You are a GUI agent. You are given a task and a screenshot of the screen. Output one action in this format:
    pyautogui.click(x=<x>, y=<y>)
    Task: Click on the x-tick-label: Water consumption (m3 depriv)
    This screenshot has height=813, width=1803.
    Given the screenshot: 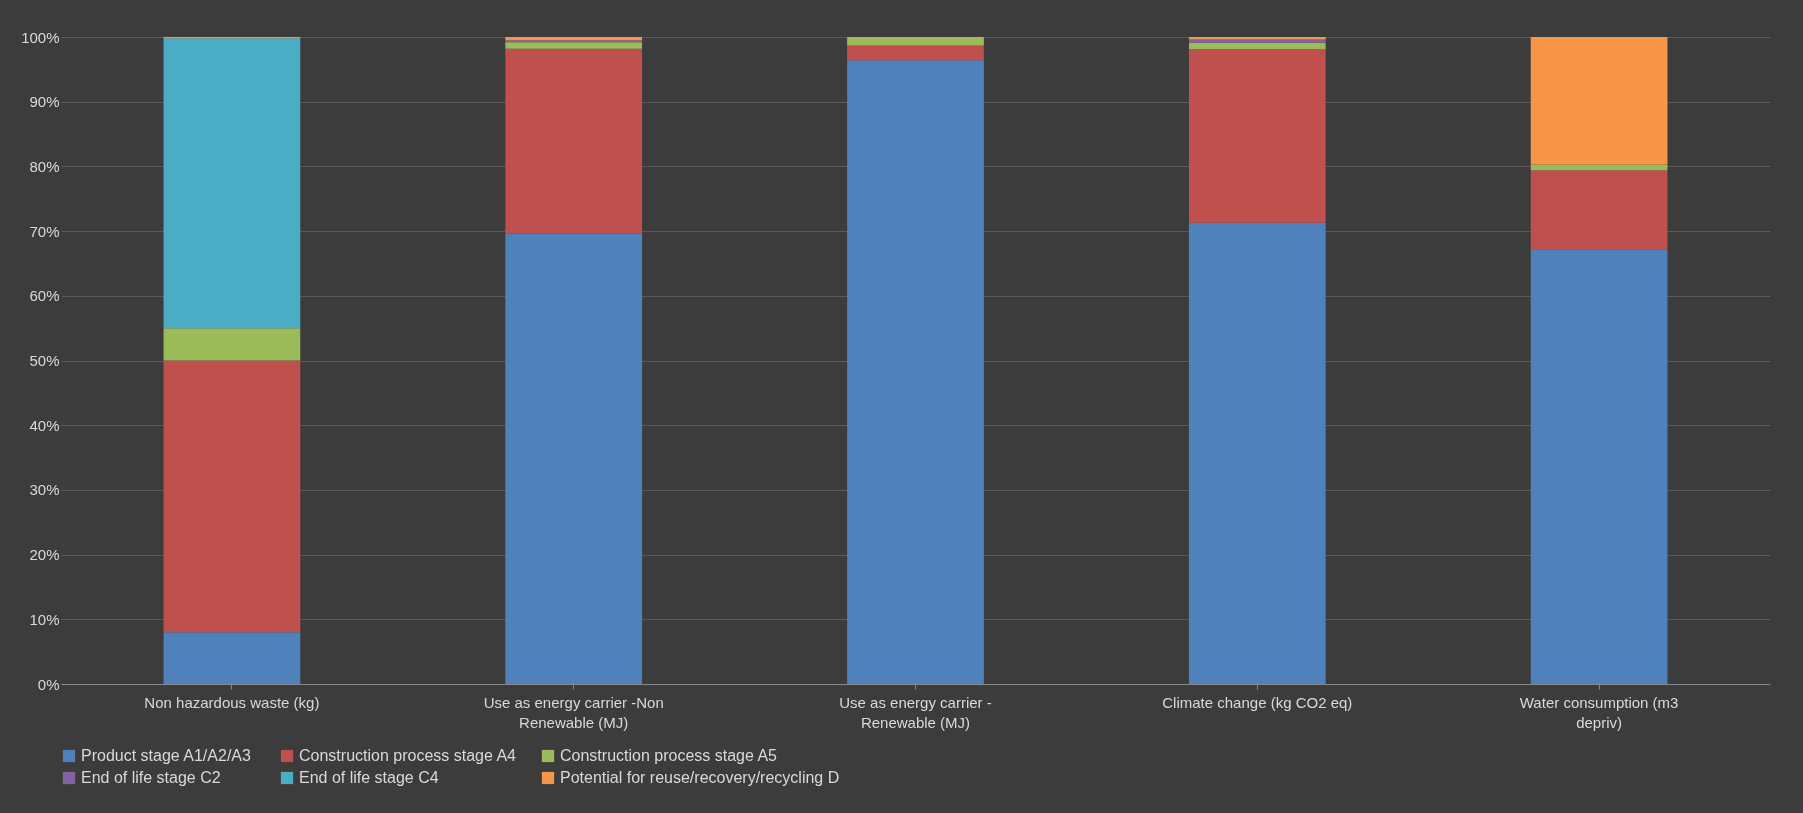 What is the action you would take?
    pyautogui.click(x=1599, y=712)
    